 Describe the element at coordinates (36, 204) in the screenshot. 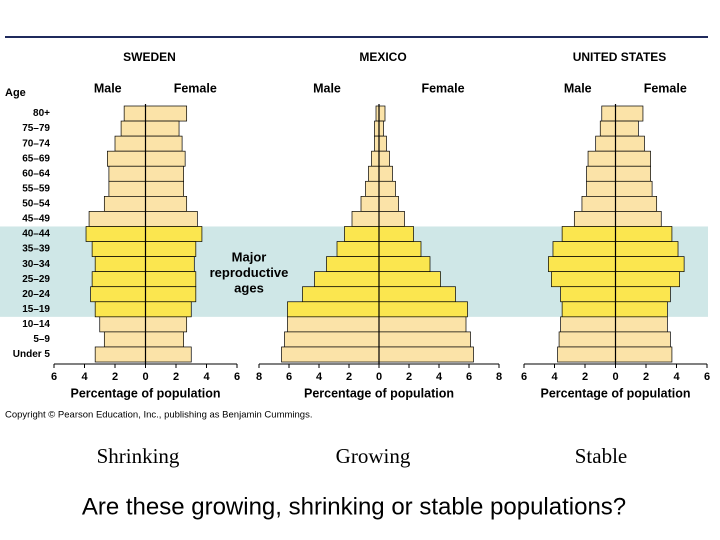

I see `age-category: 50–54` at that location.